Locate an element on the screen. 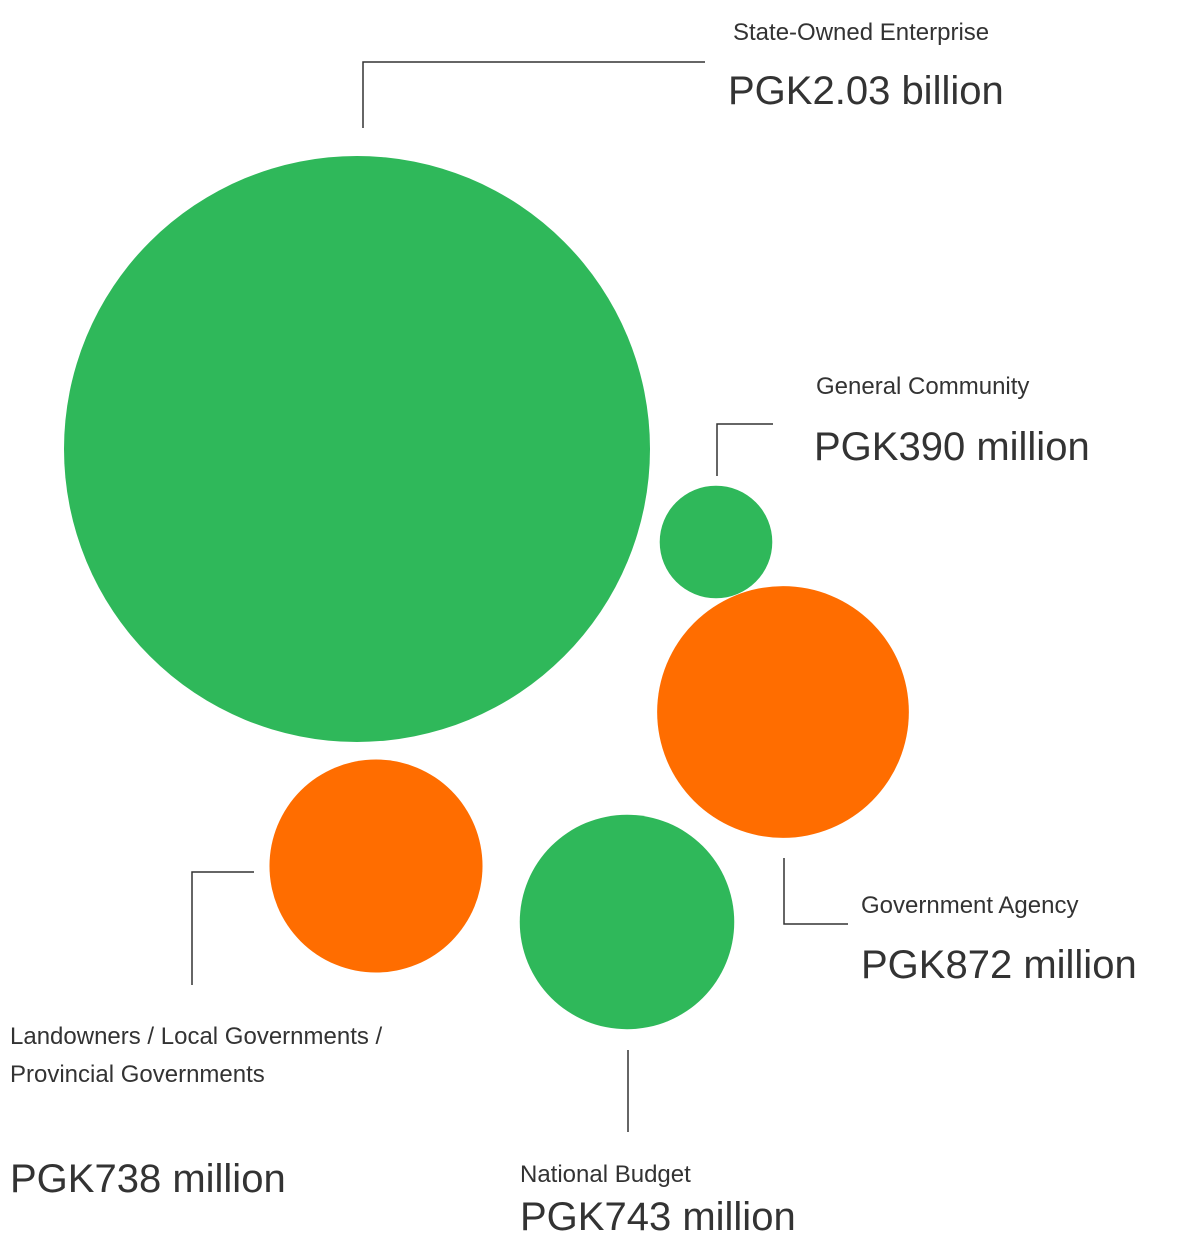  value-label: PGK390 million is located at coordinates (952, 447).